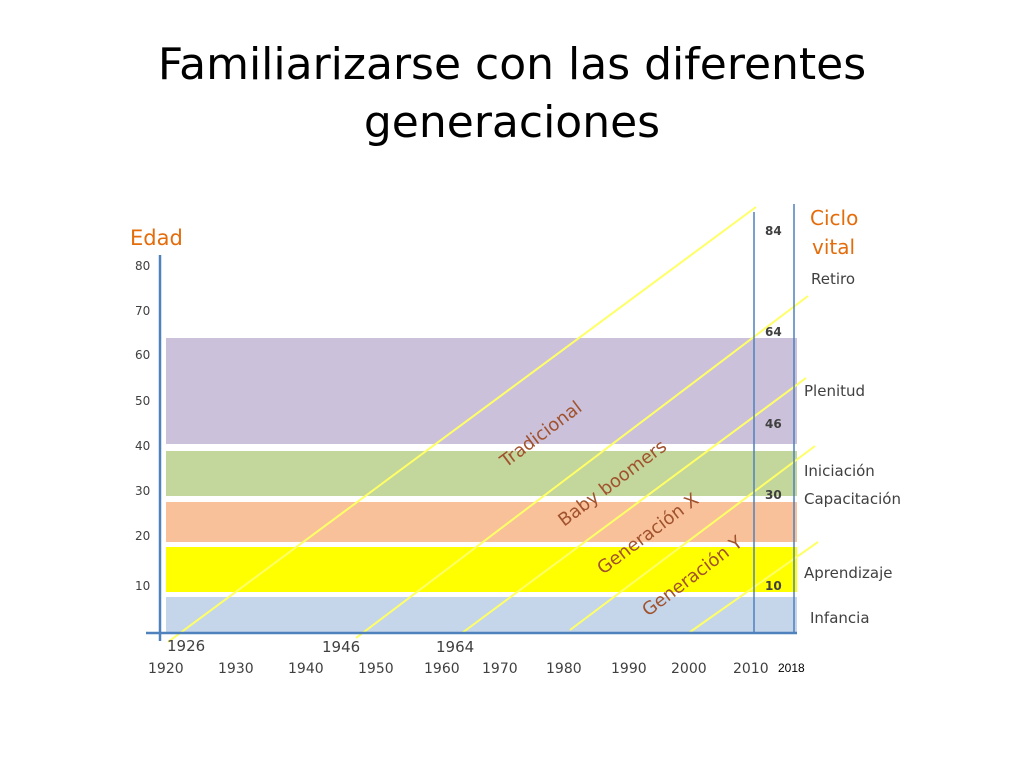 The width and height of the screenshot is (1024, 768). What do you see at coordinates (320, 646) in the screenshot?
I see `birth-year-labels: 1926 1946 1964` at bounding box center [320, 646].